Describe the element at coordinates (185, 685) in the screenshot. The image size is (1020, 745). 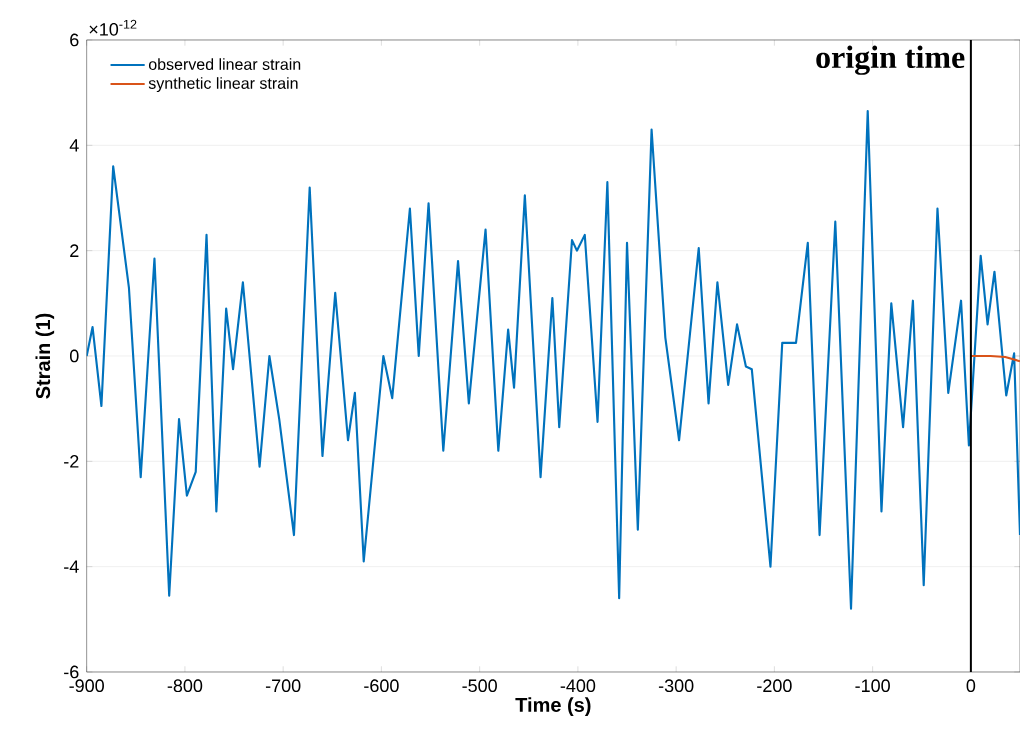
I see `x-tick-label: -800` at that location.